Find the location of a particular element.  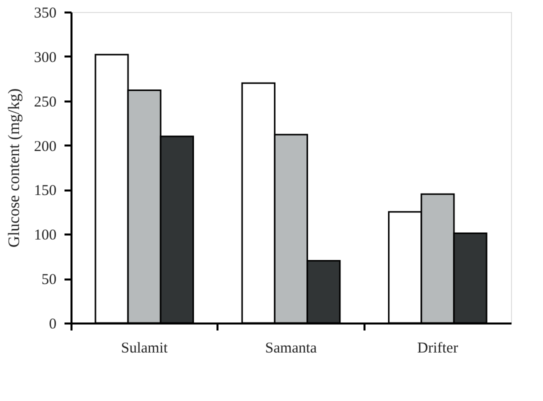

y-axis-title: Glucose content (mg/kg) is located at coordinates (14, 168).